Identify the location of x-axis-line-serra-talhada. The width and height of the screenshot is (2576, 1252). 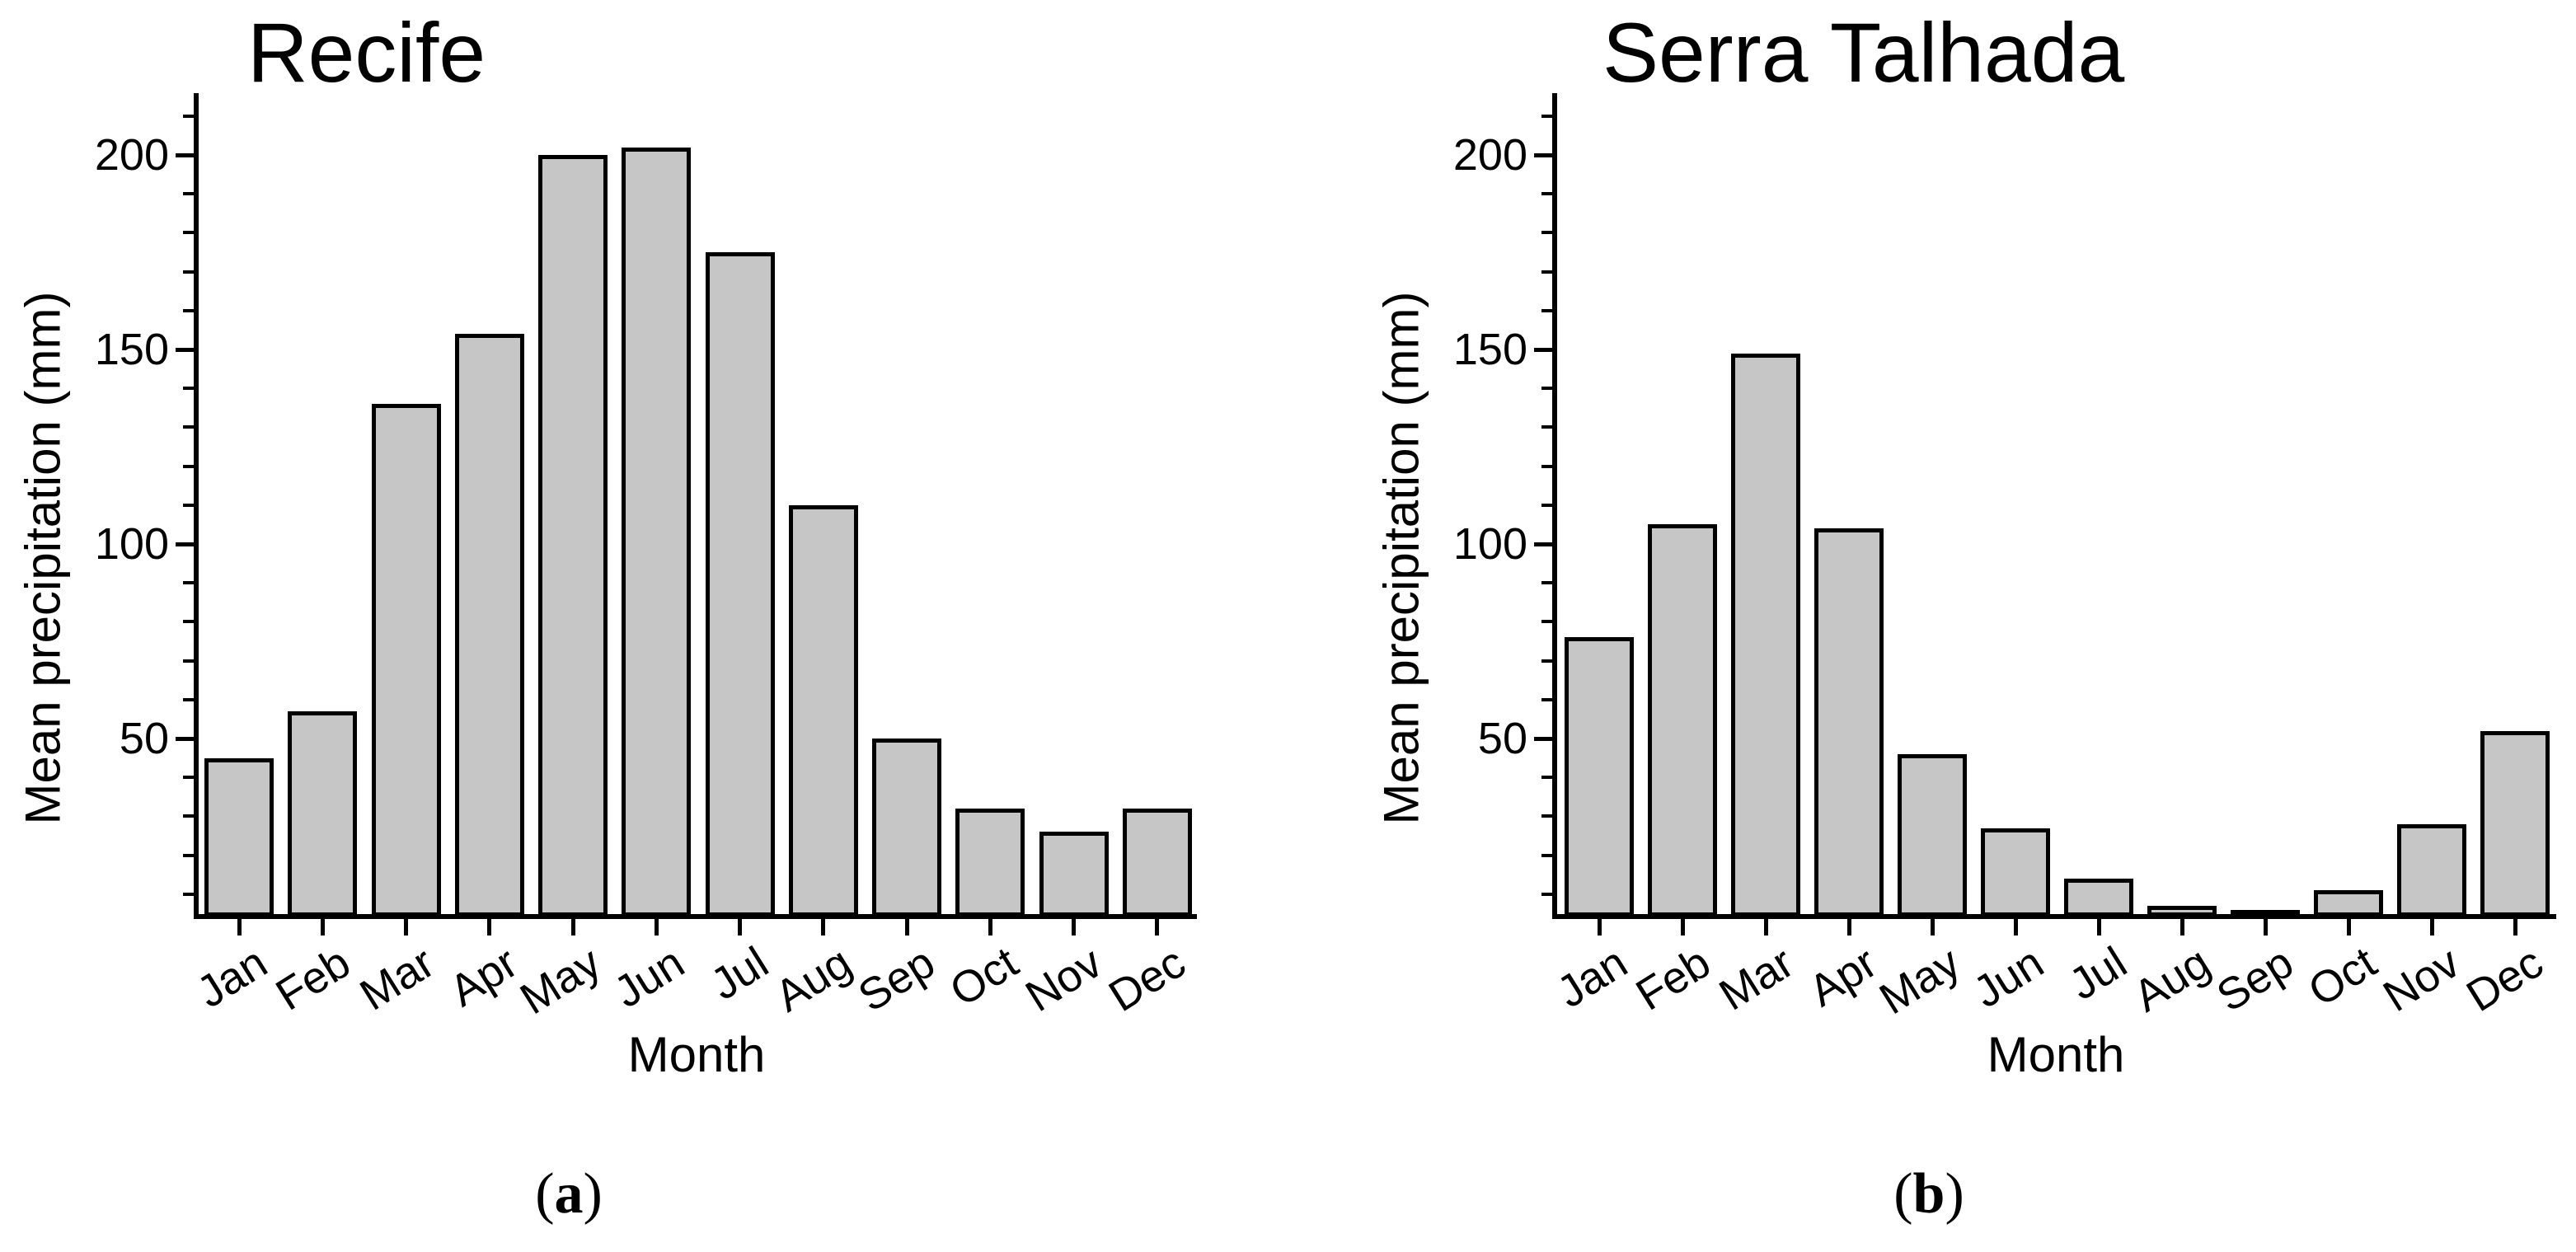
(2055, 916).